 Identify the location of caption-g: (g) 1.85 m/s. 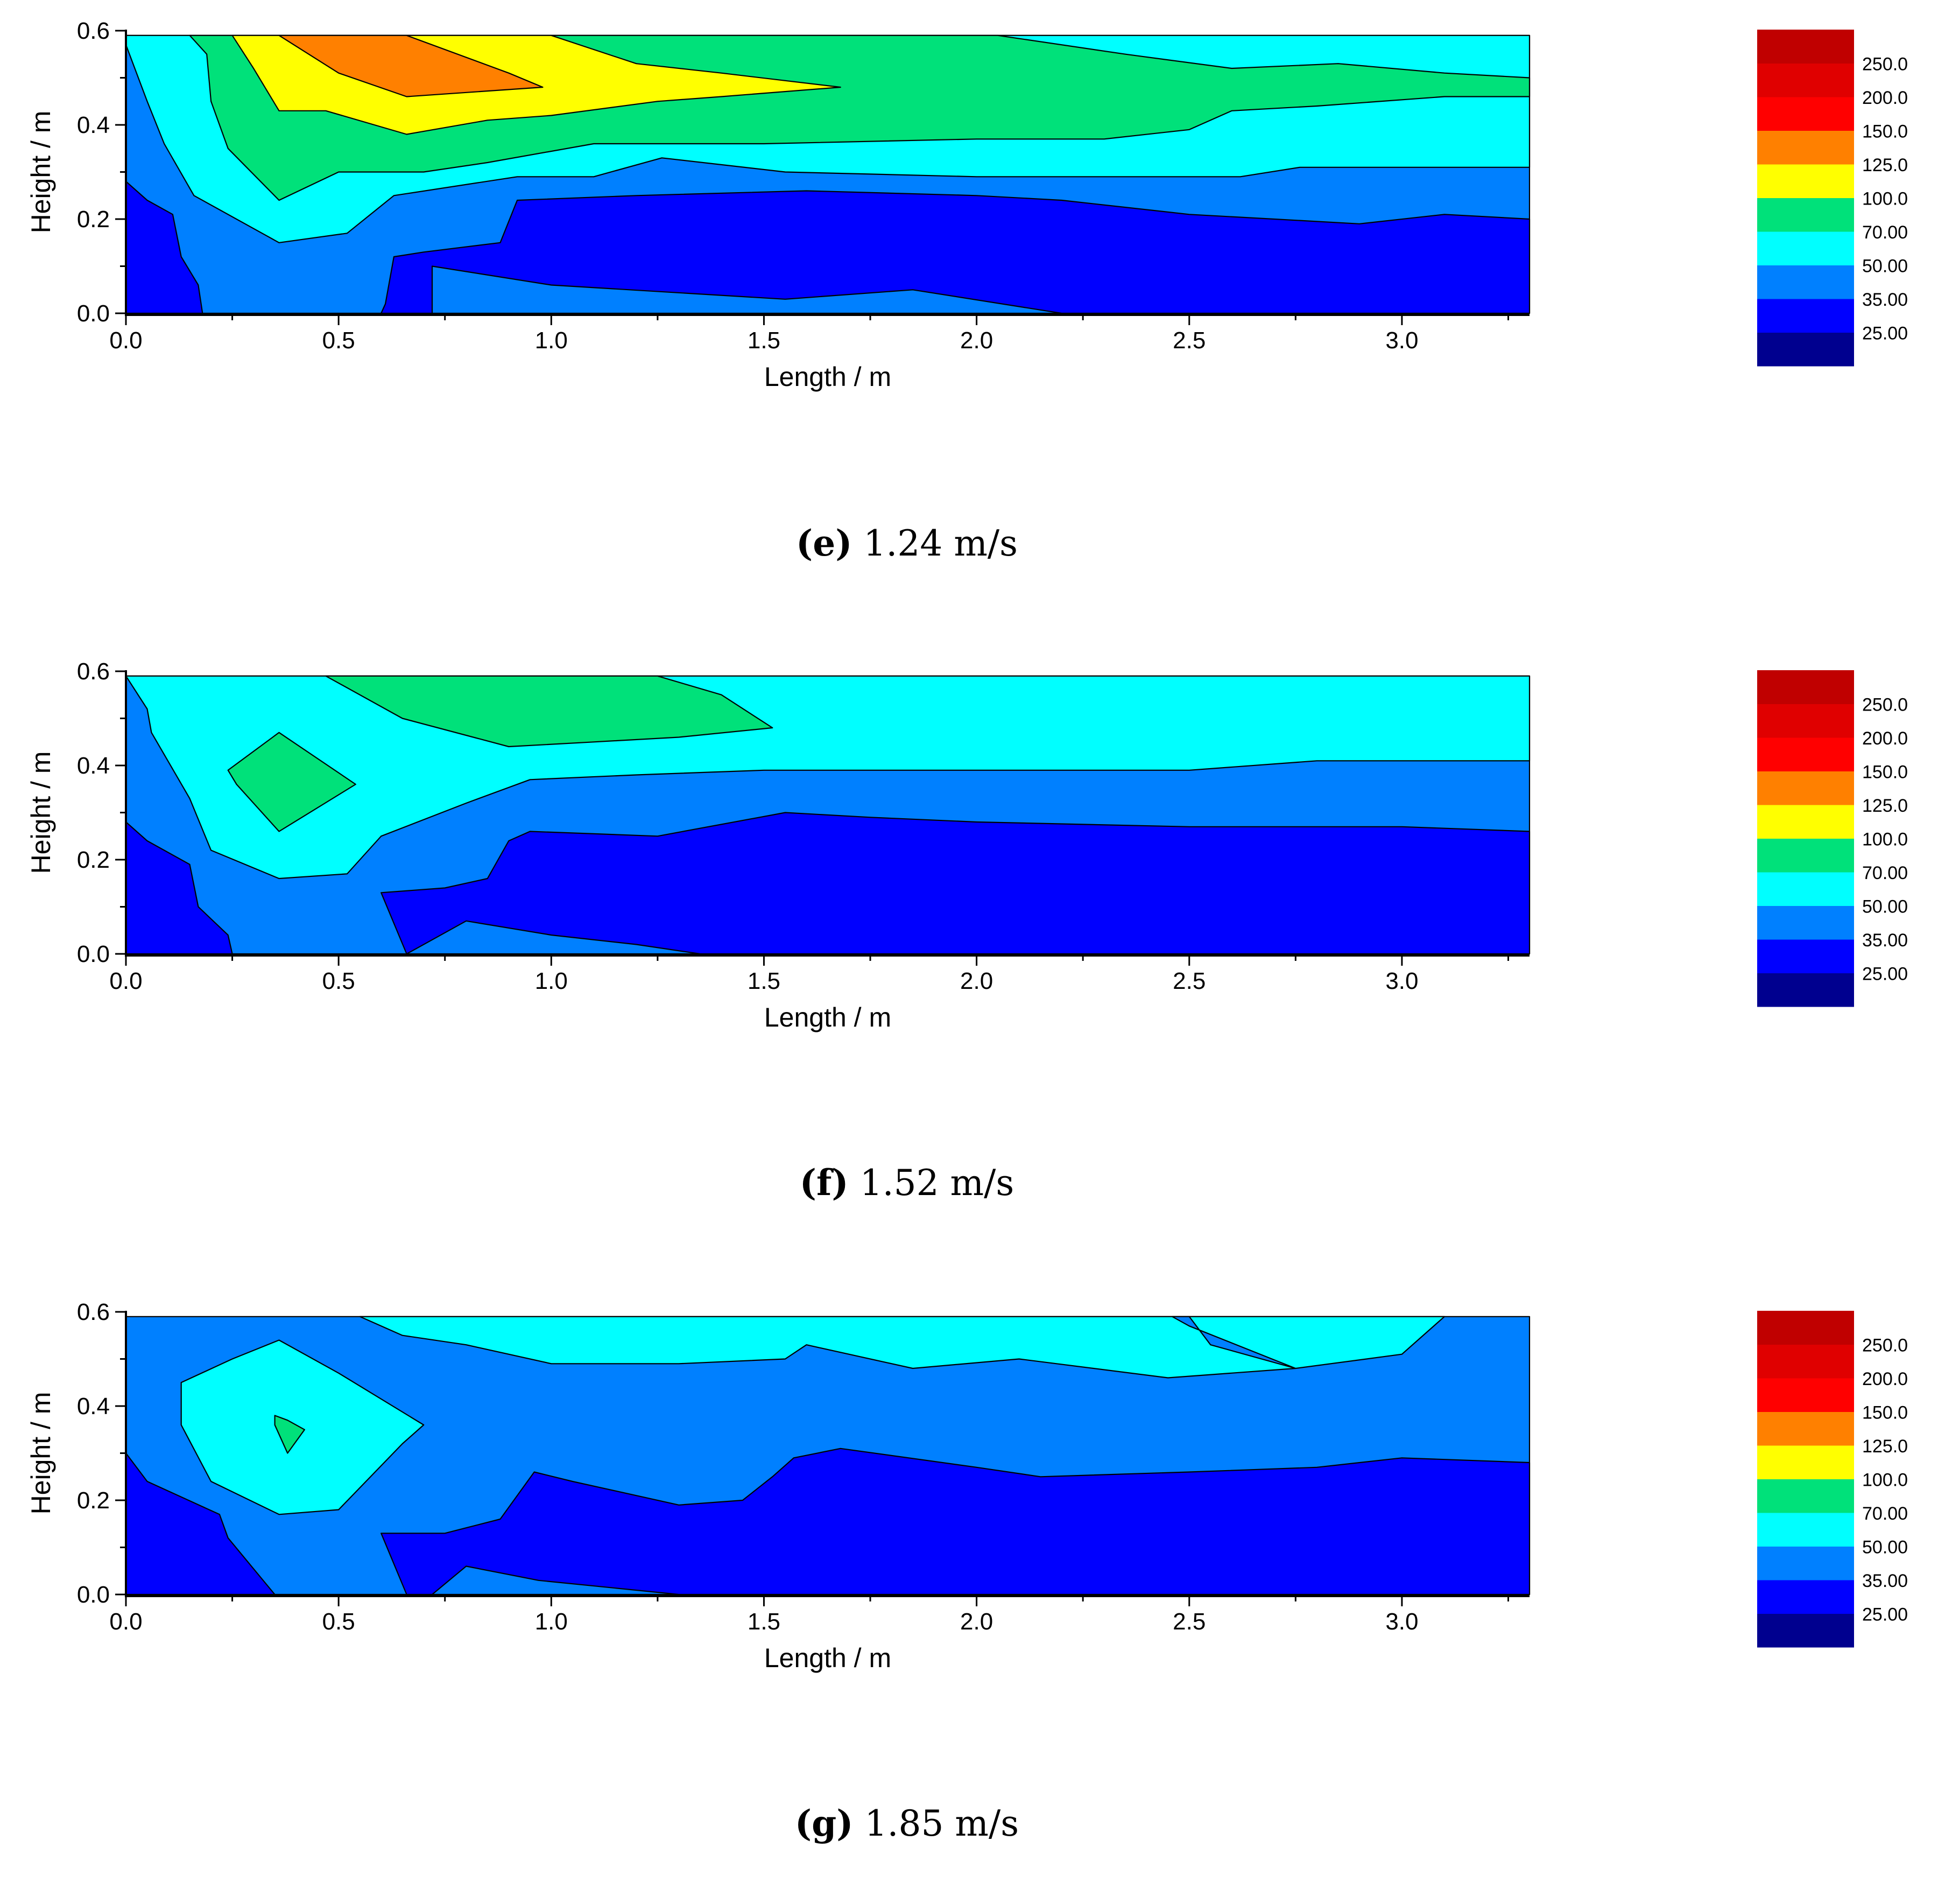
(906, 1823).